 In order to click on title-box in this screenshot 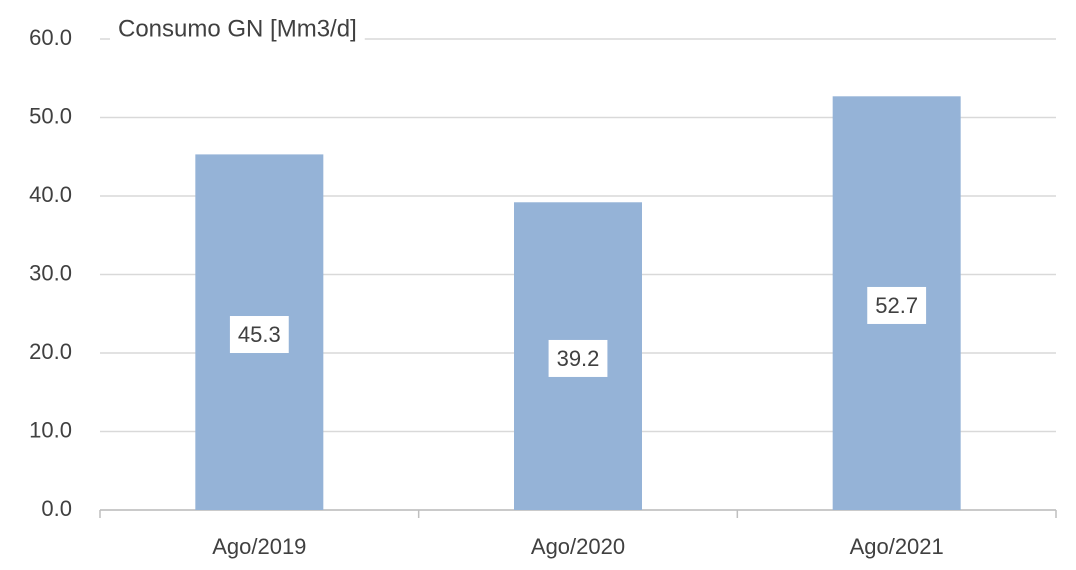, I will do `click(237, 29)`.